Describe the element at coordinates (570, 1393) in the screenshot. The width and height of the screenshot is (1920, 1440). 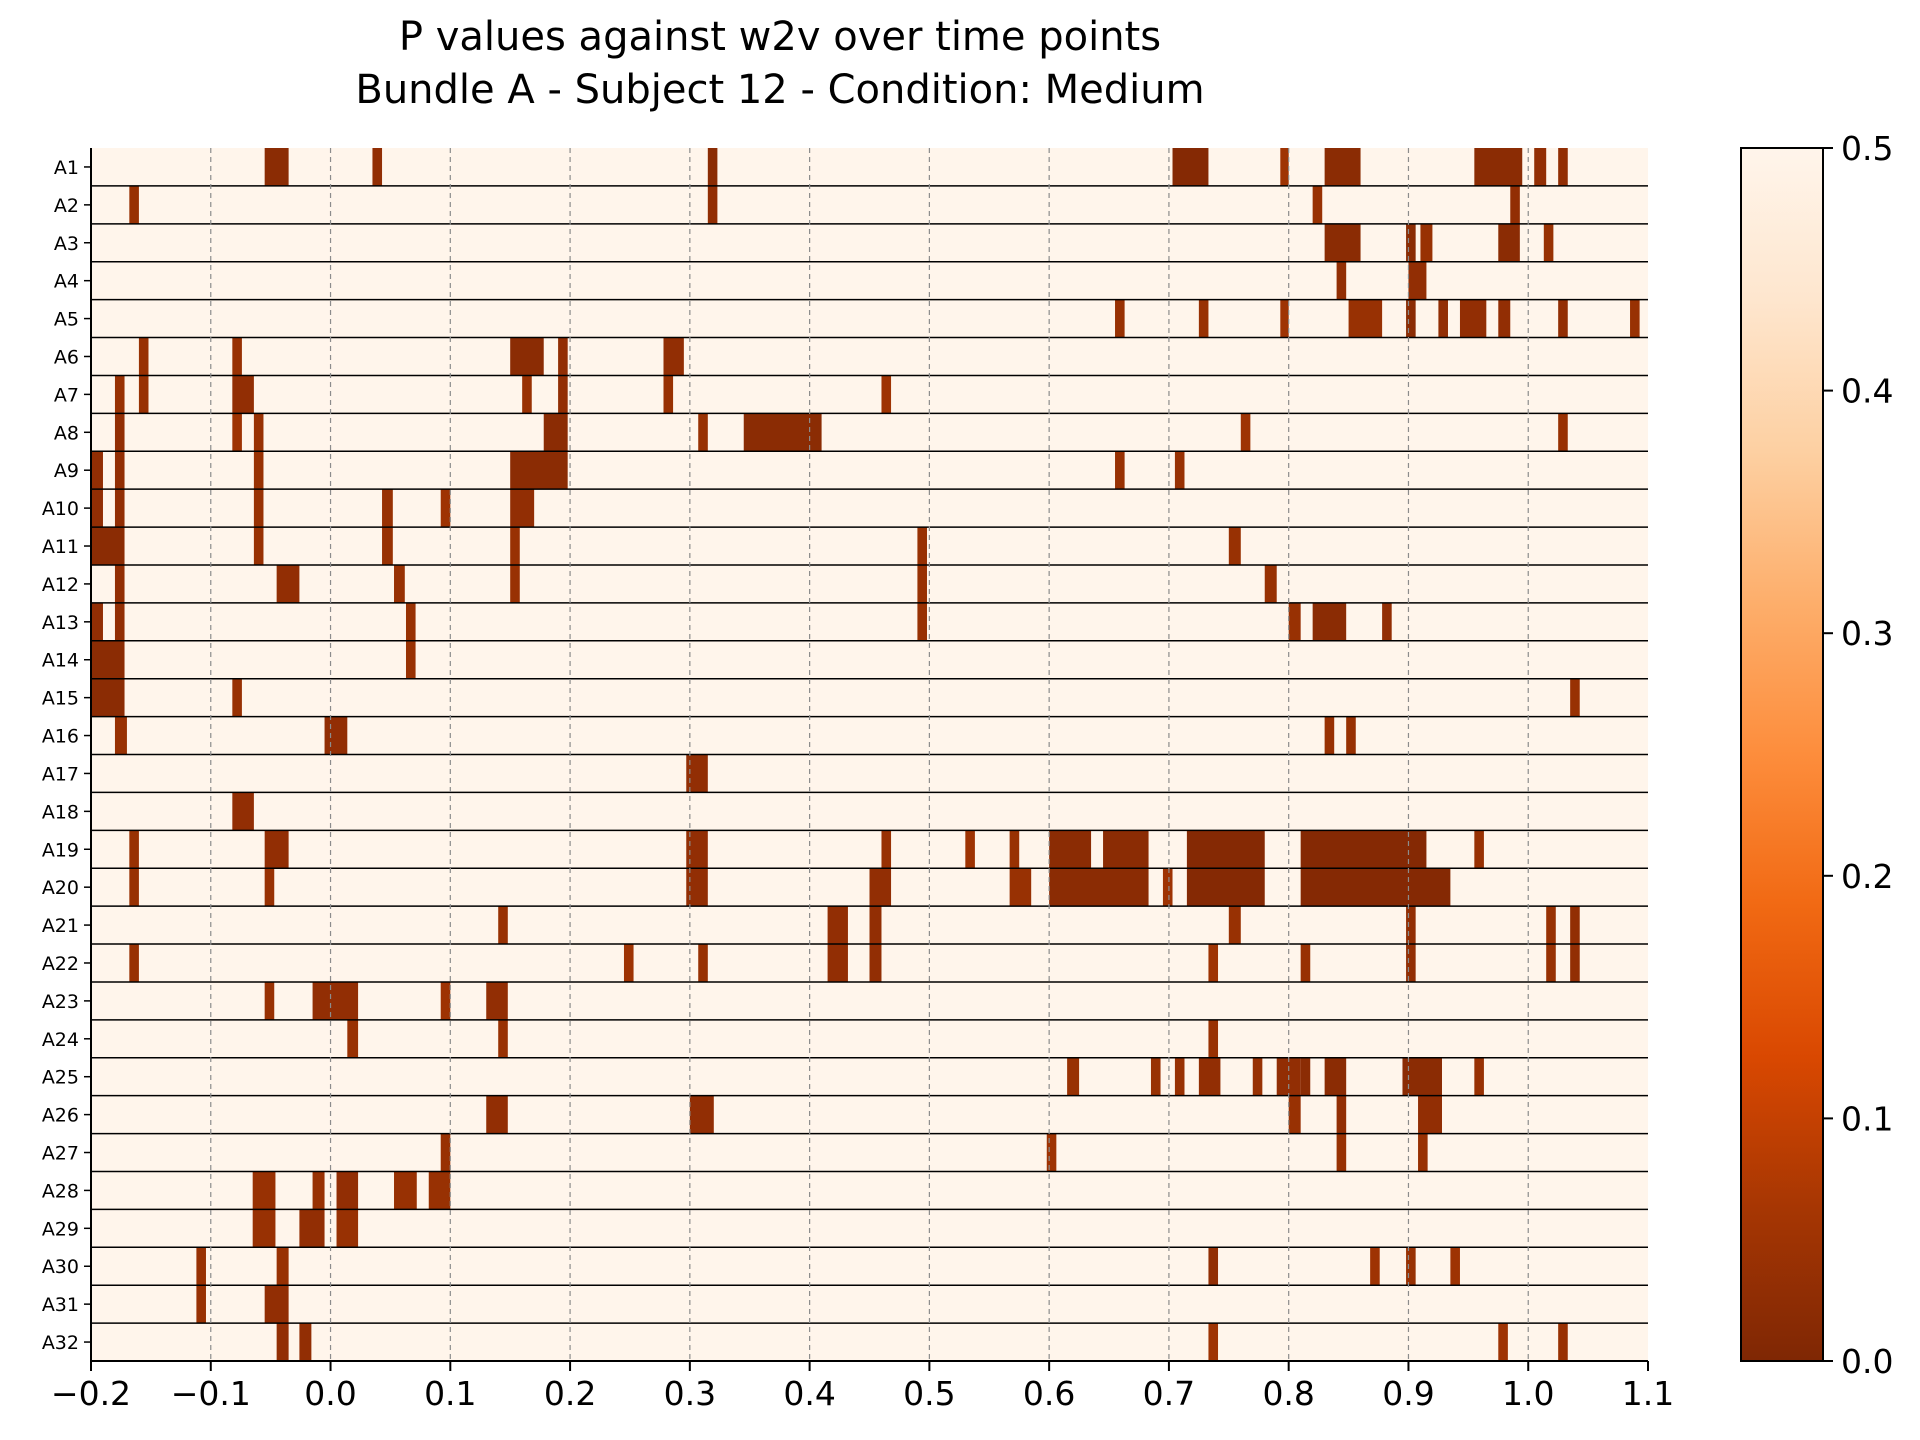
I see `x-tick-label: 0.2` at that location.